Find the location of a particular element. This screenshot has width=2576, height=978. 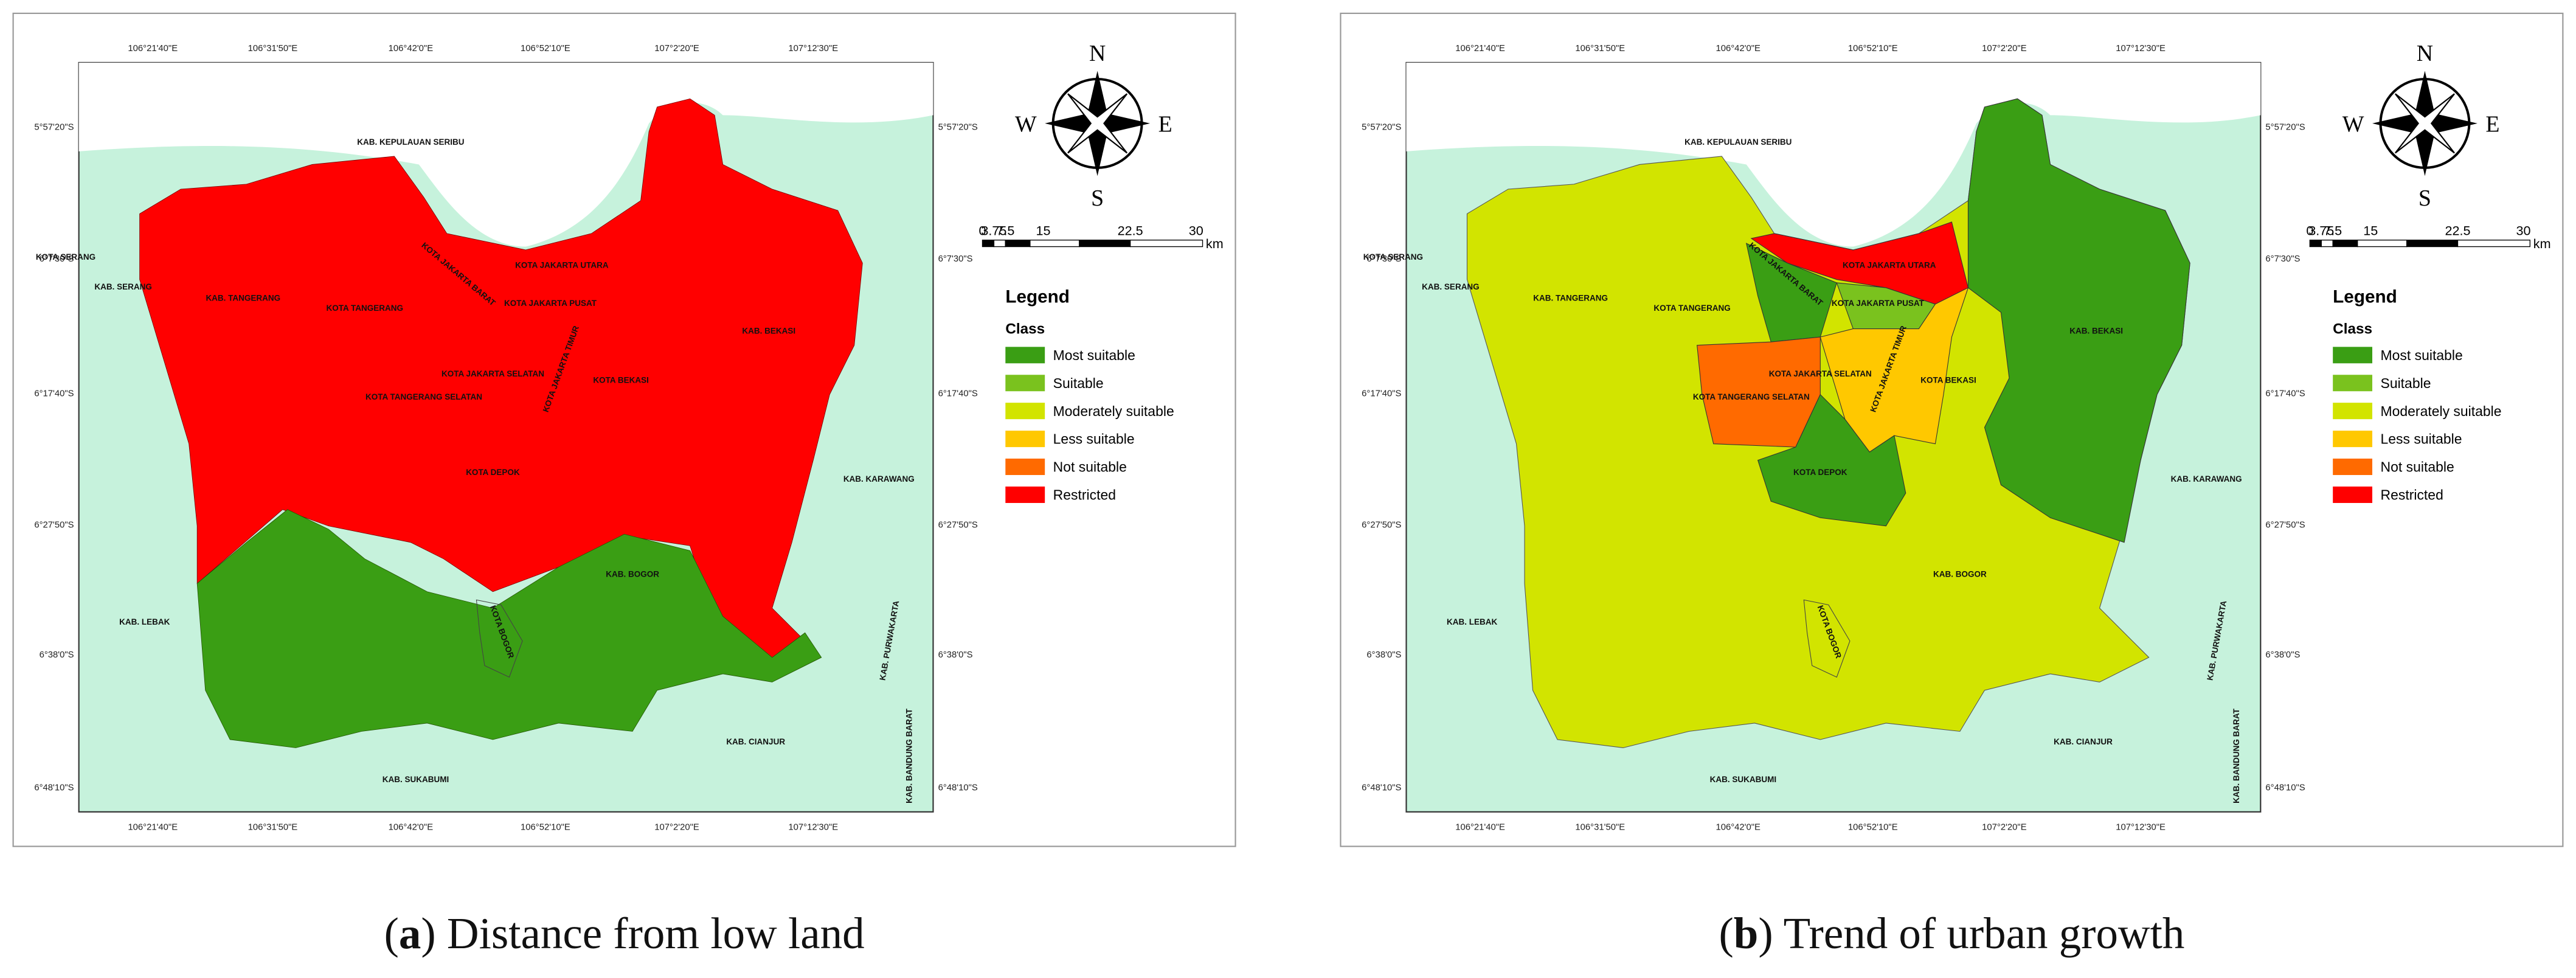

compass-letter: N is located at coordinates (1097, 54).